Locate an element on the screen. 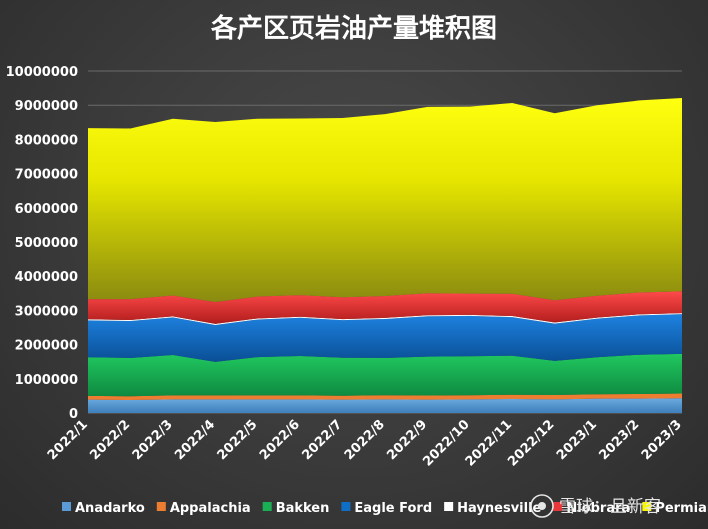 The width and height of the screenshot is (708, 529). y-tick-label: 2000000 is located at coordinates (46, 346).